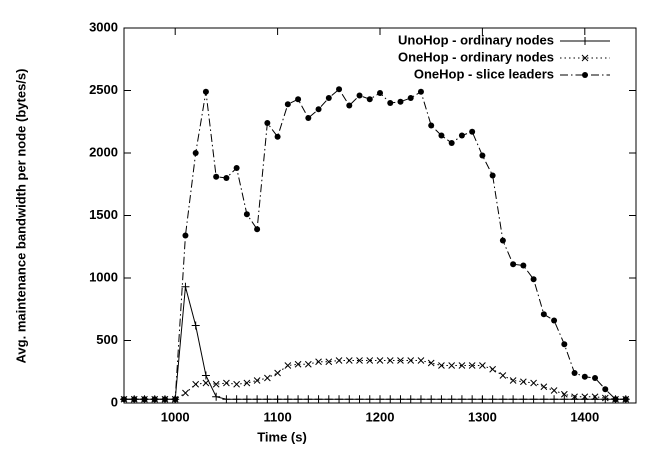  What do you see at coordinates (107, 339) in the screenshot?
I see `y-tick-label: 500` at bounding box center [107, 339].